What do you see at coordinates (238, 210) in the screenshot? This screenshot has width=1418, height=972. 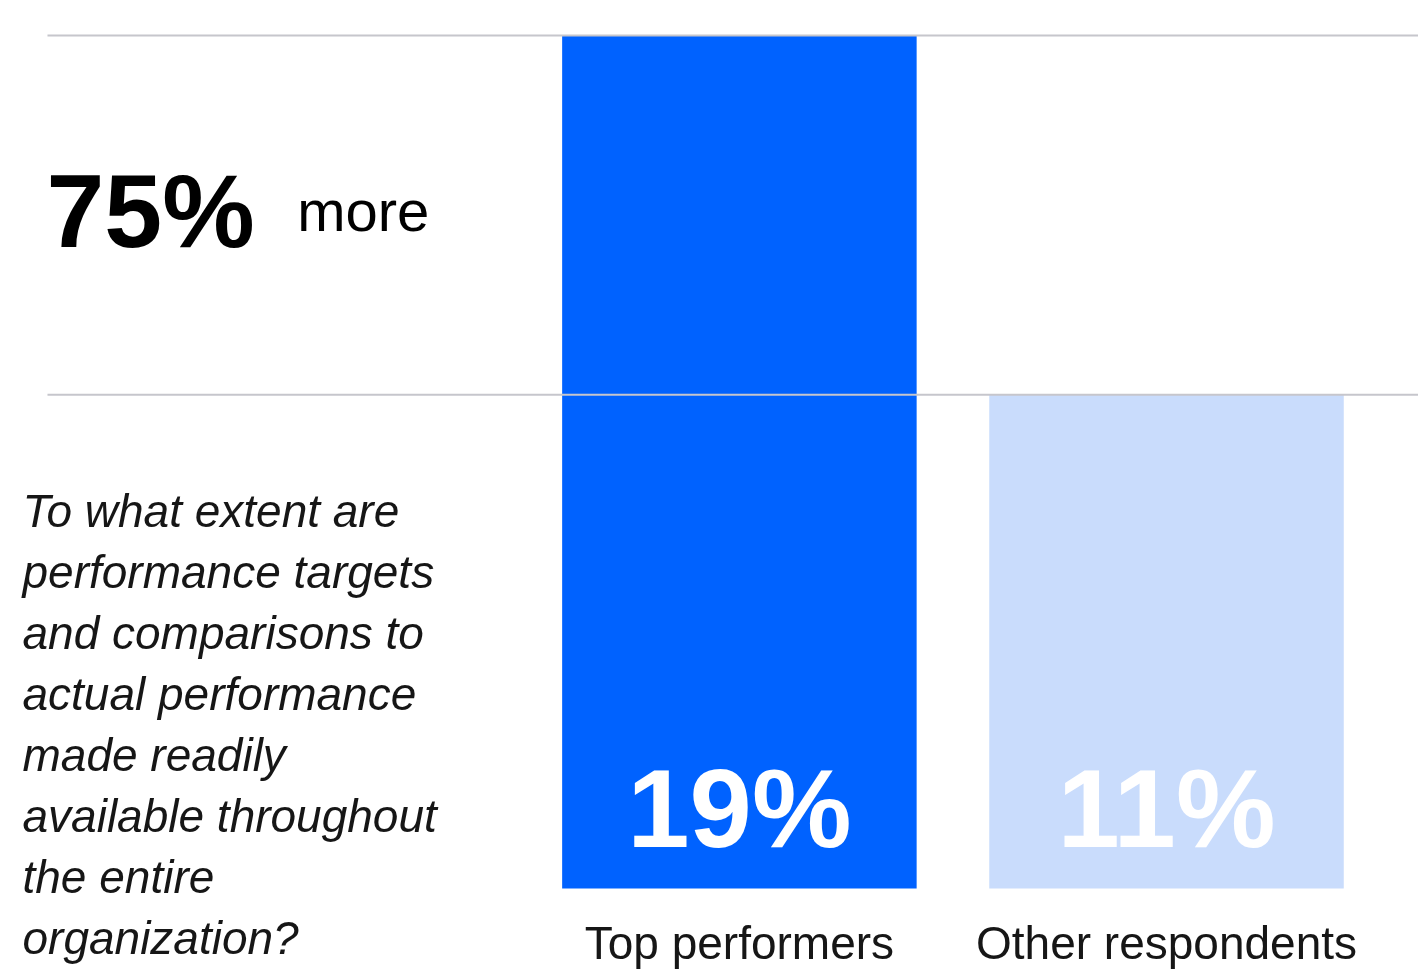 I see `text: 75% more` at bounding box center [238, 210].